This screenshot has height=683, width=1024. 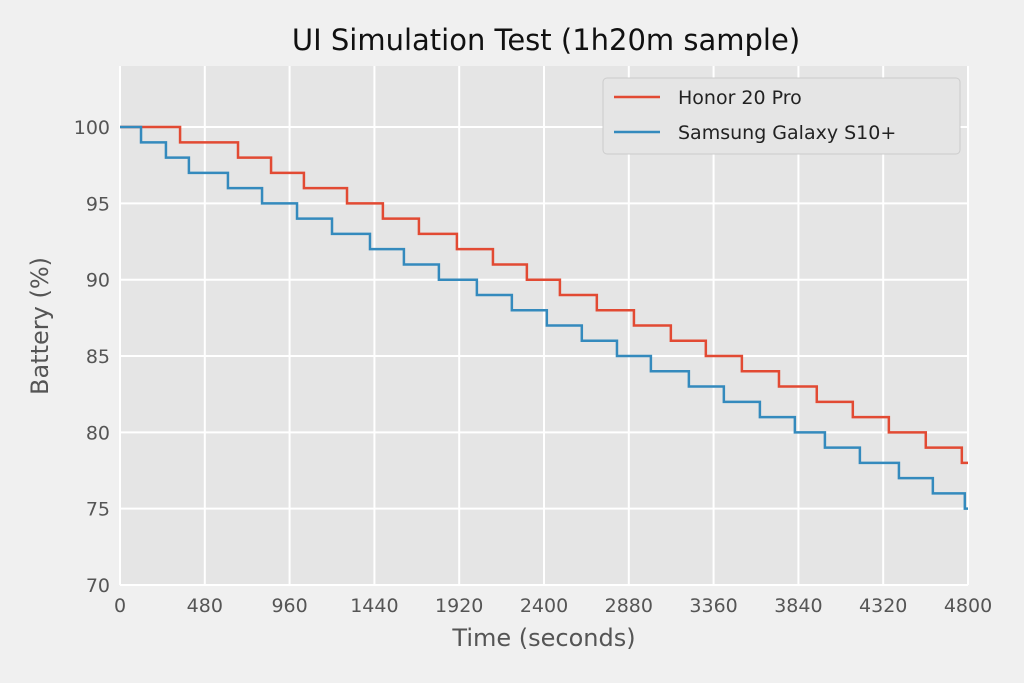 I want to click on legend-box, so click(x=781, y=116).